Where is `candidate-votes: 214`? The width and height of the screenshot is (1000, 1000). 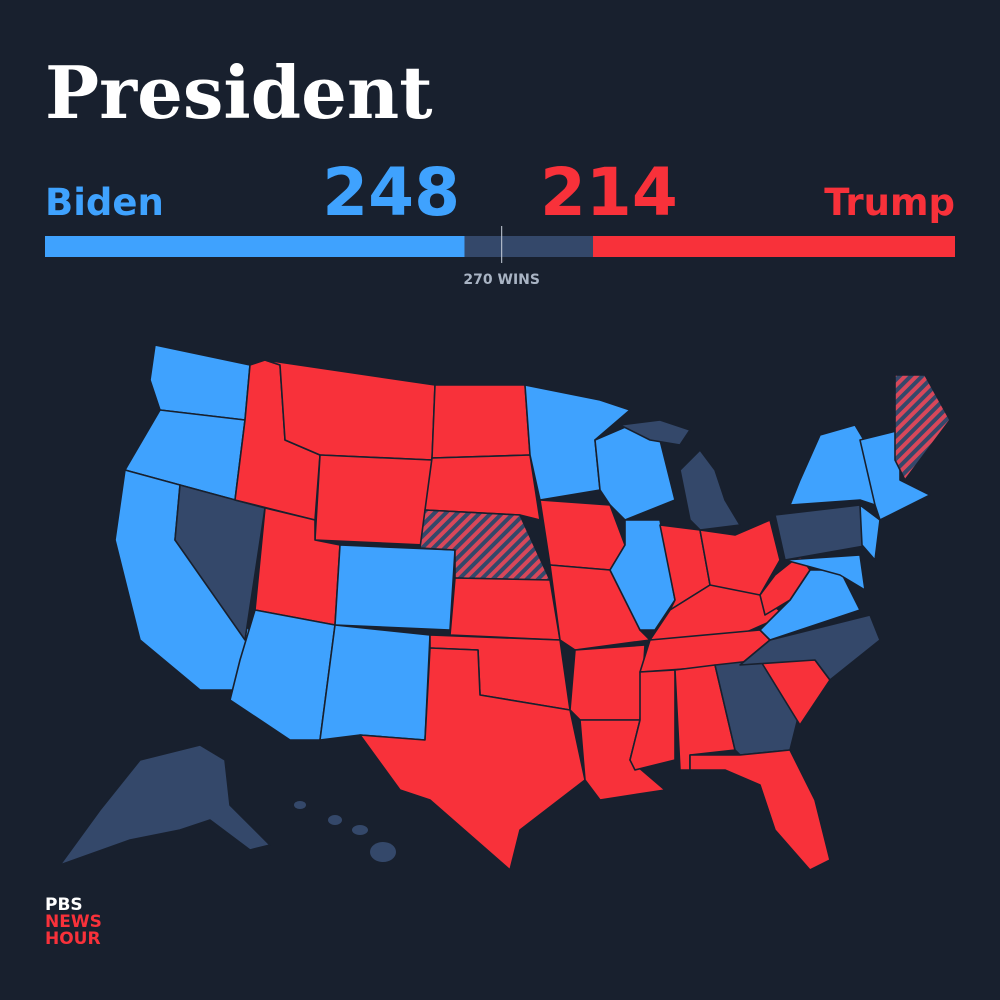 candidate-votes: 214 is located at coordinates (609, 192).